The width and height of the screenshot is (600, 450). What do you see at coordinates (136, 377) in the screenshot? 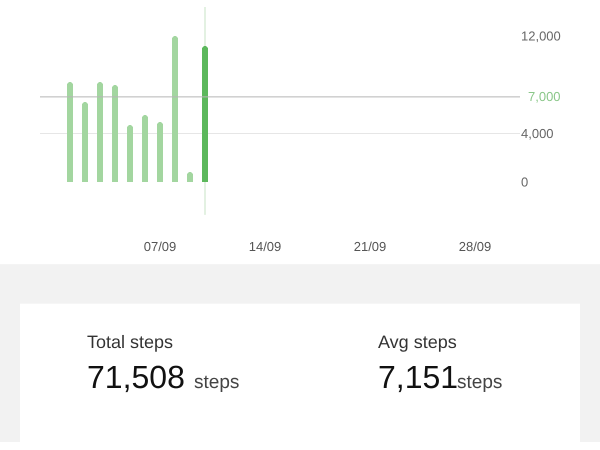
I see `text: 71,508` at bounding box center [136, 377].